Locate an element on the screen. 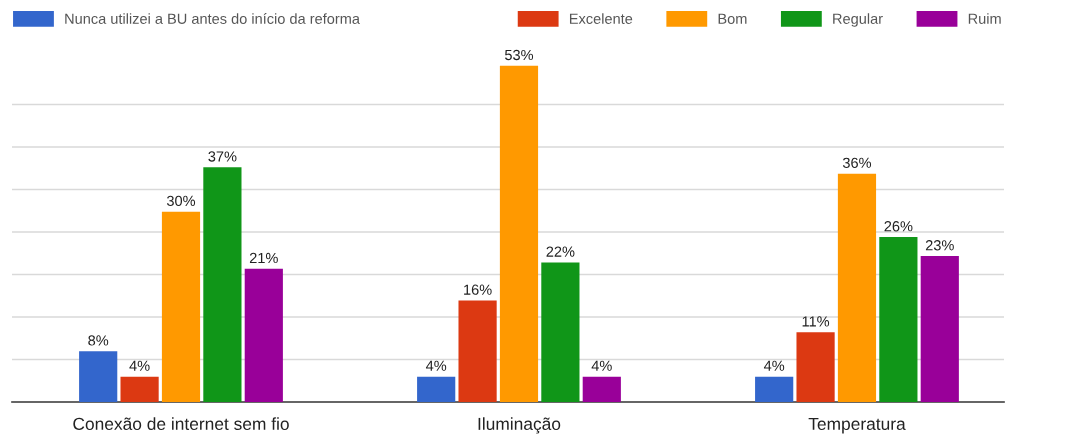  data-label: 8% is located at coordinates (98, 340).